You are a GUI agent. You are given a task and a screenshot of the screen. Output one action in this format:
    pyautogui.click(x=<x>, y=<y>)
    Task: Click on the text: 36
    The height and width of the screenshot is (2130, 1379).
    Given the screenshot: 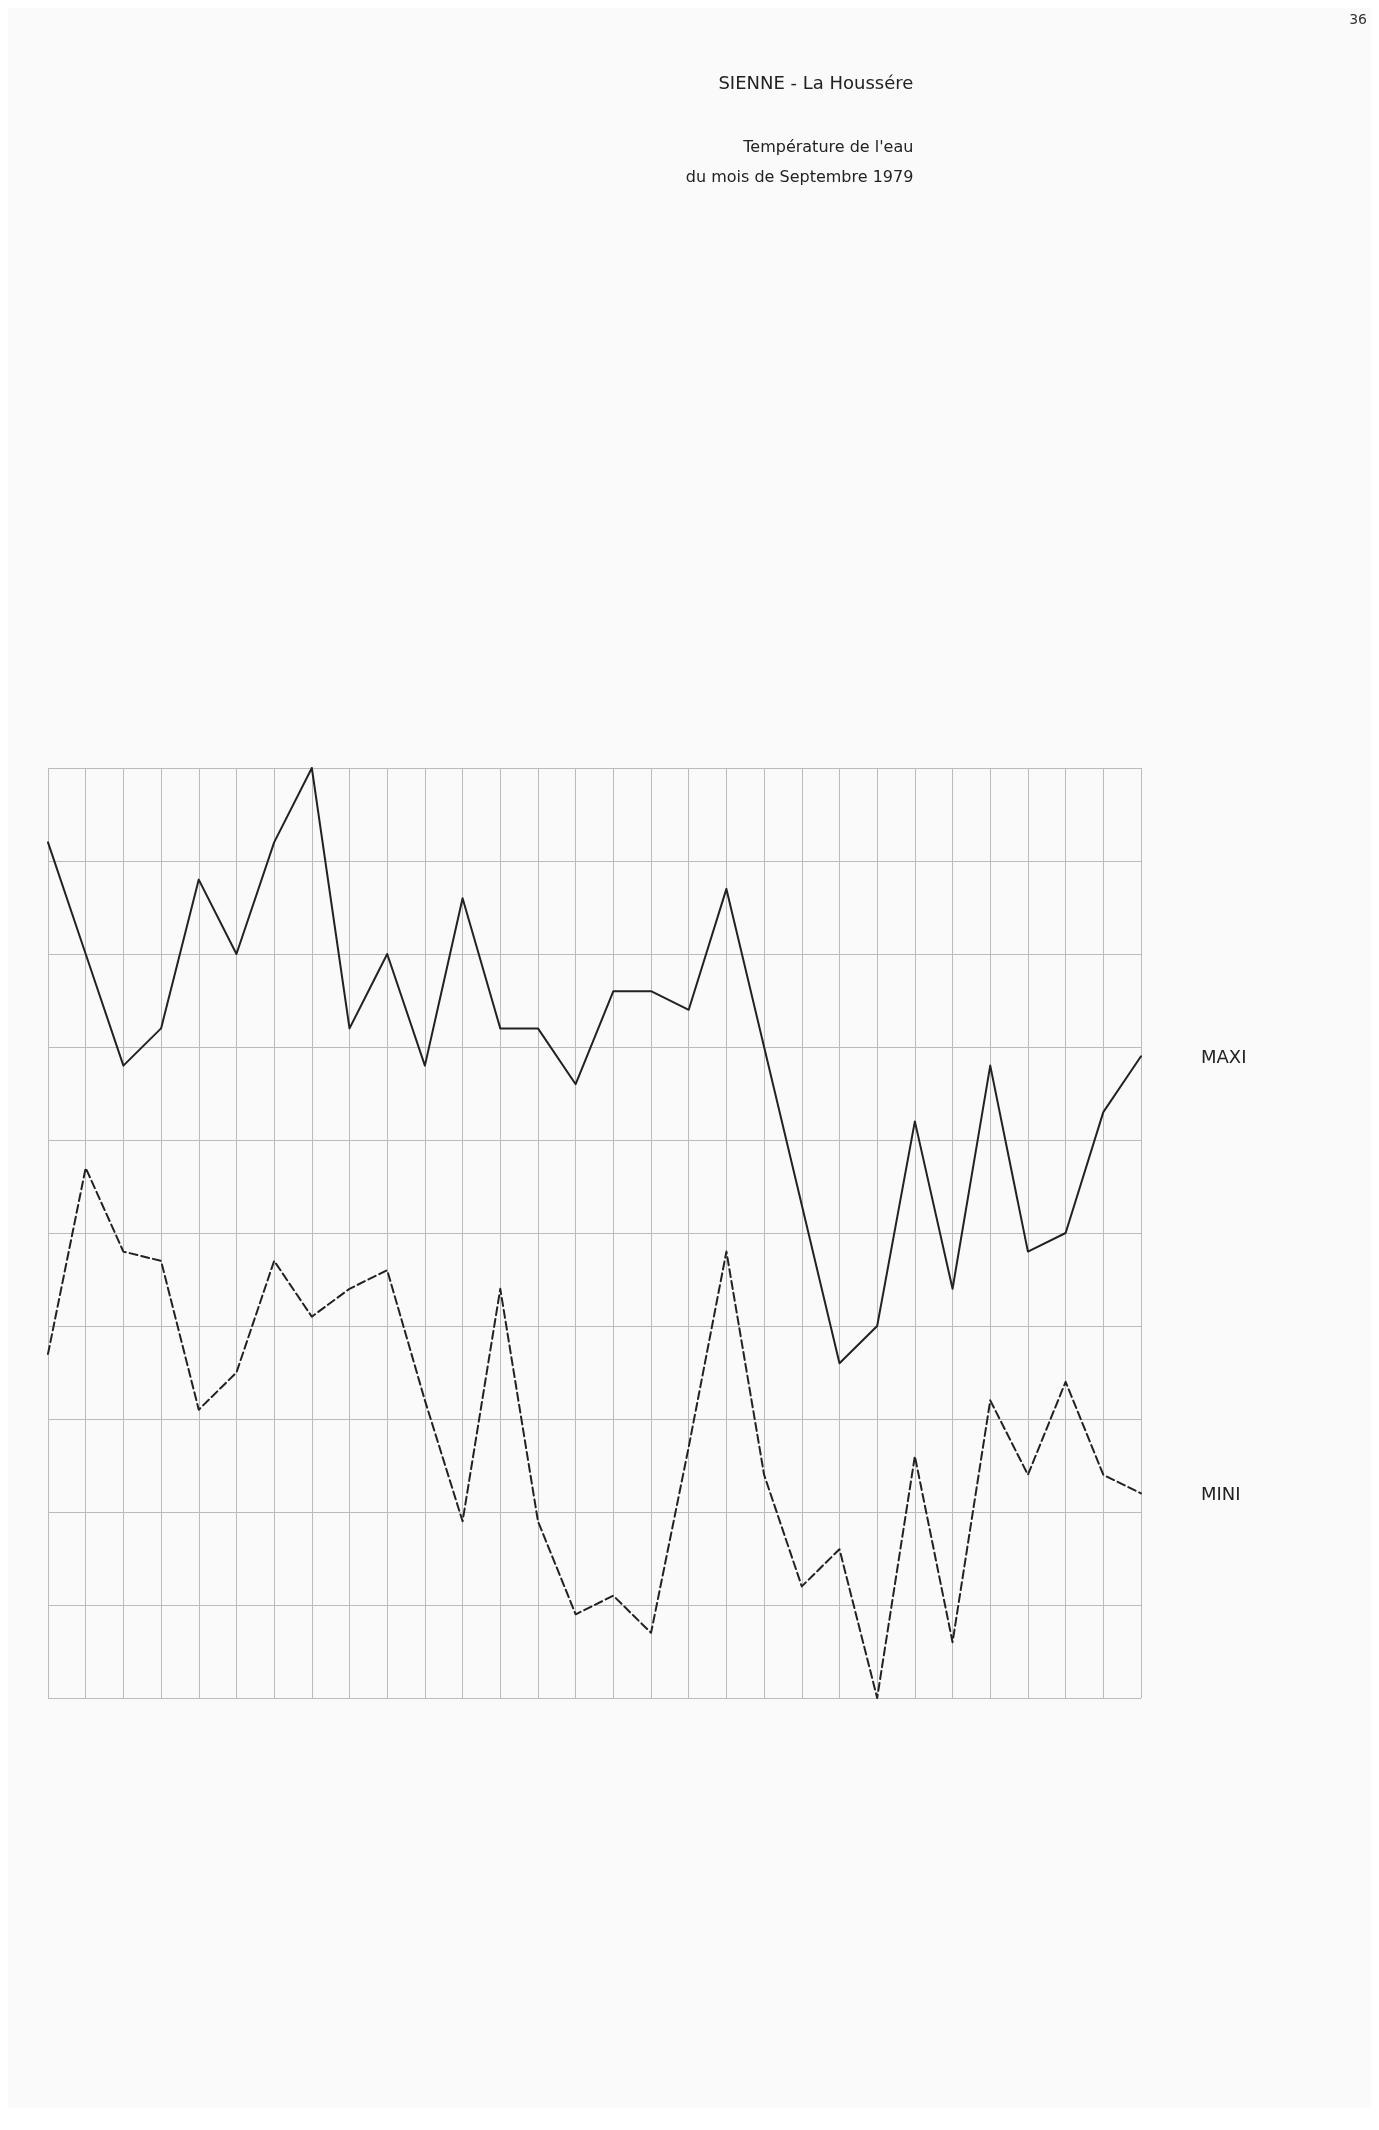 What is the action you would take?
    pyautogui.click(x=1358, y=19)
    